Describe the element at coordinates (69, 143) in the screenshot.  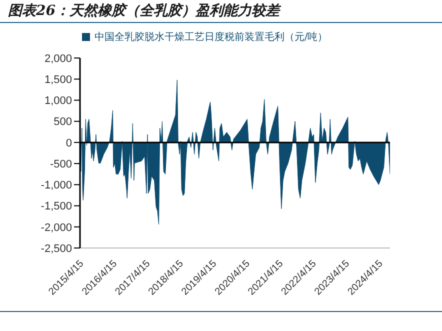
I see `y-tick-label: 0` at that location.